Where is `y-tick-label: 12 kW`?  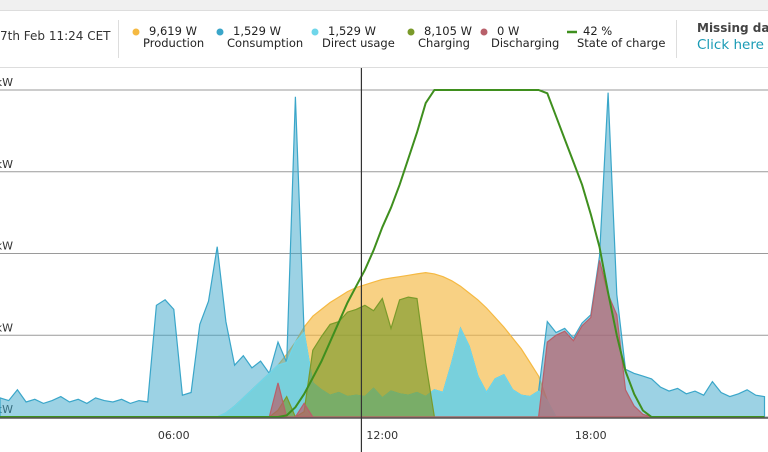 y-tick-label: 12 kW is located at coordinates (6, 246).